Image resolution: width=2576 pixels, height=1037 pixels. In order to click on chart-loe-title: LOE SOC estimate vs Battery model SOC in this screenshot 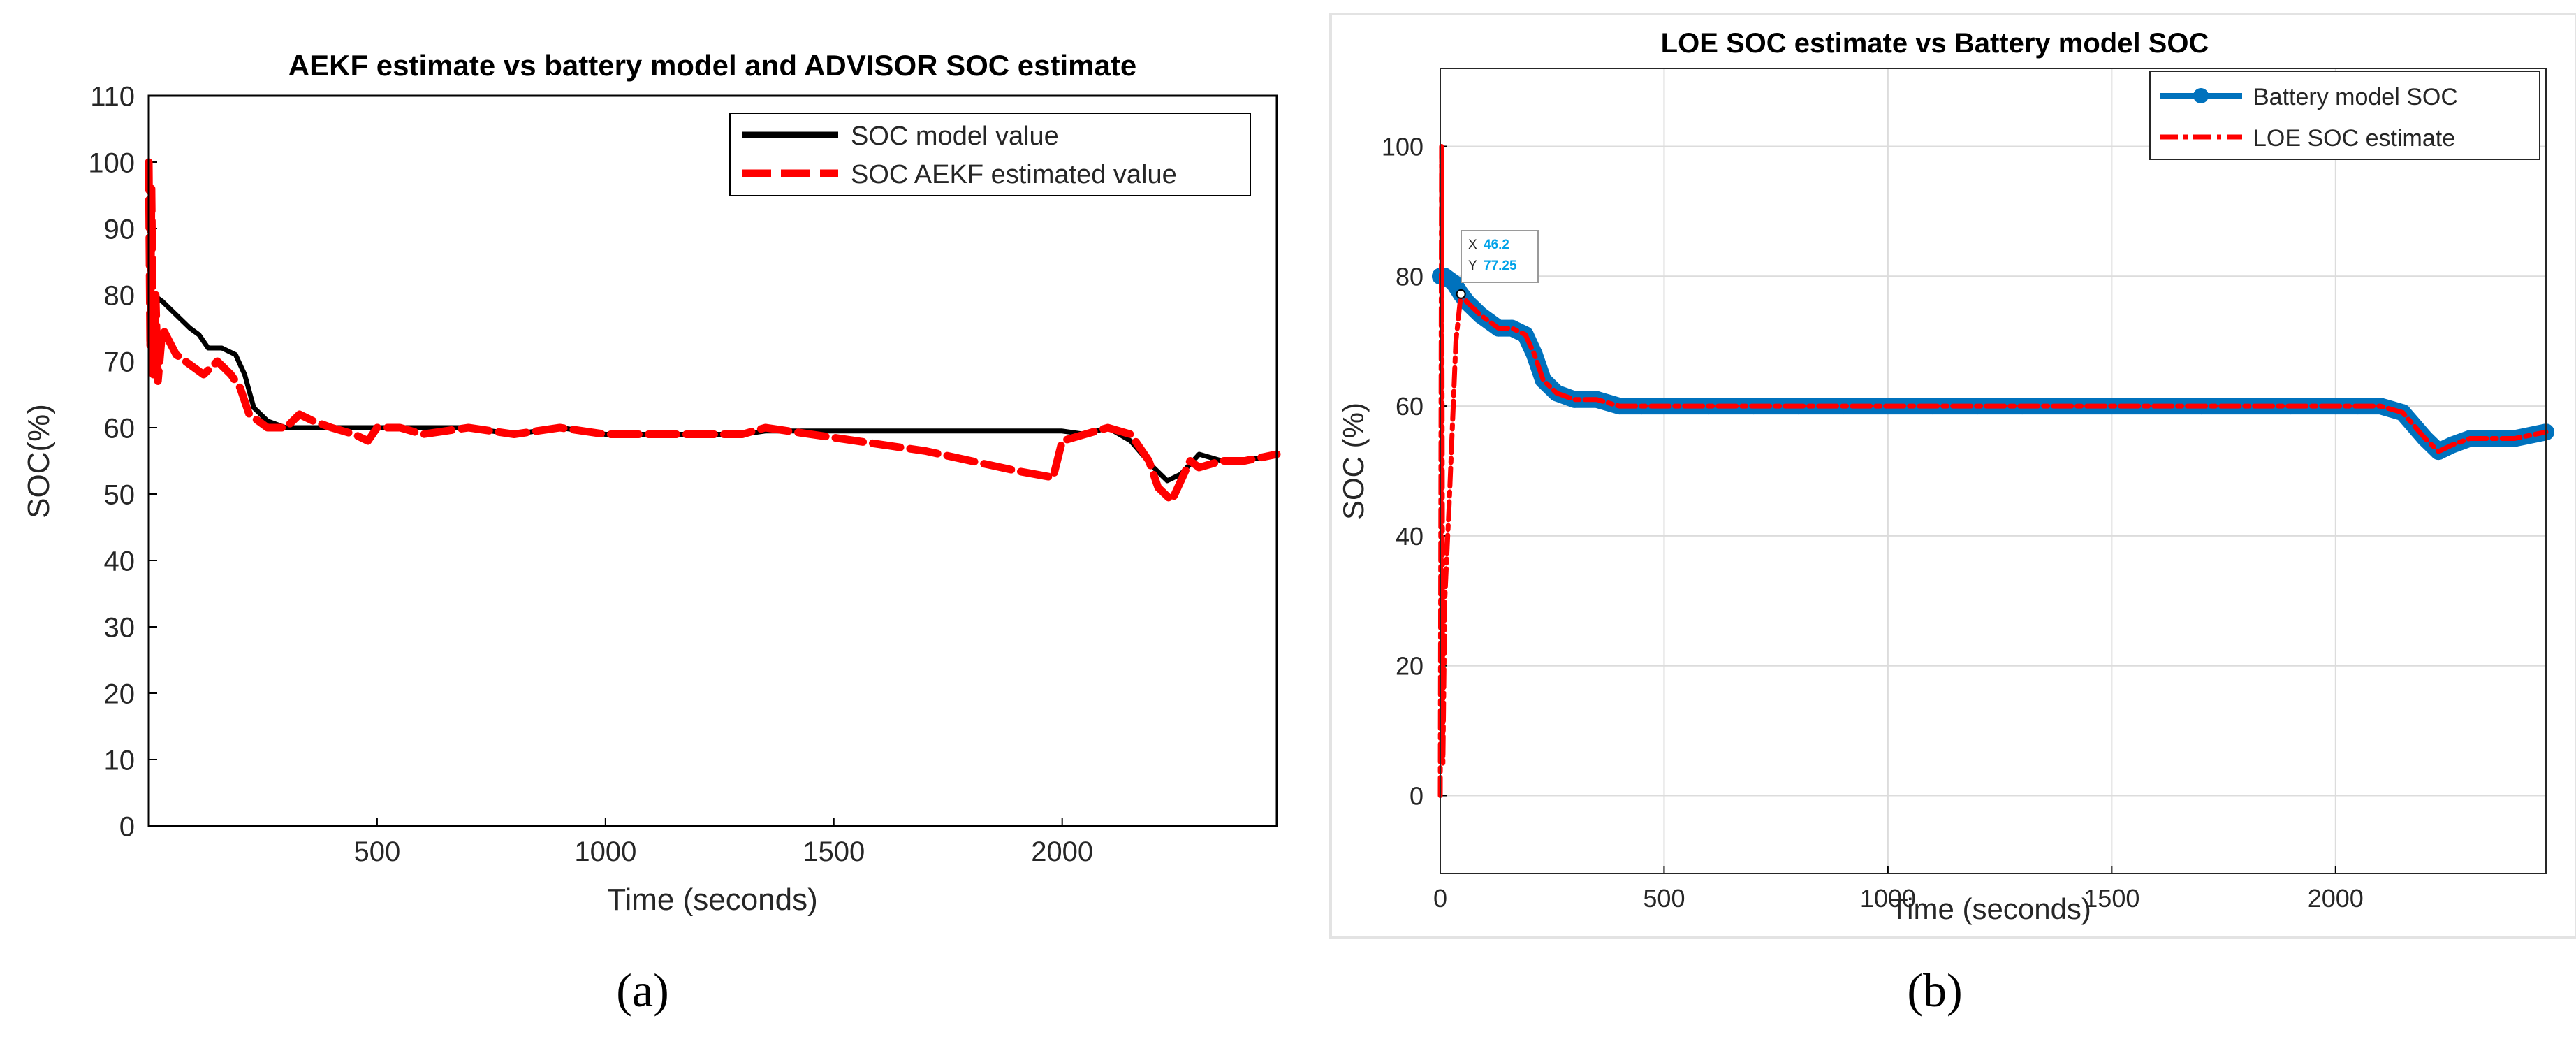, I will do `click(1935, 43)`.